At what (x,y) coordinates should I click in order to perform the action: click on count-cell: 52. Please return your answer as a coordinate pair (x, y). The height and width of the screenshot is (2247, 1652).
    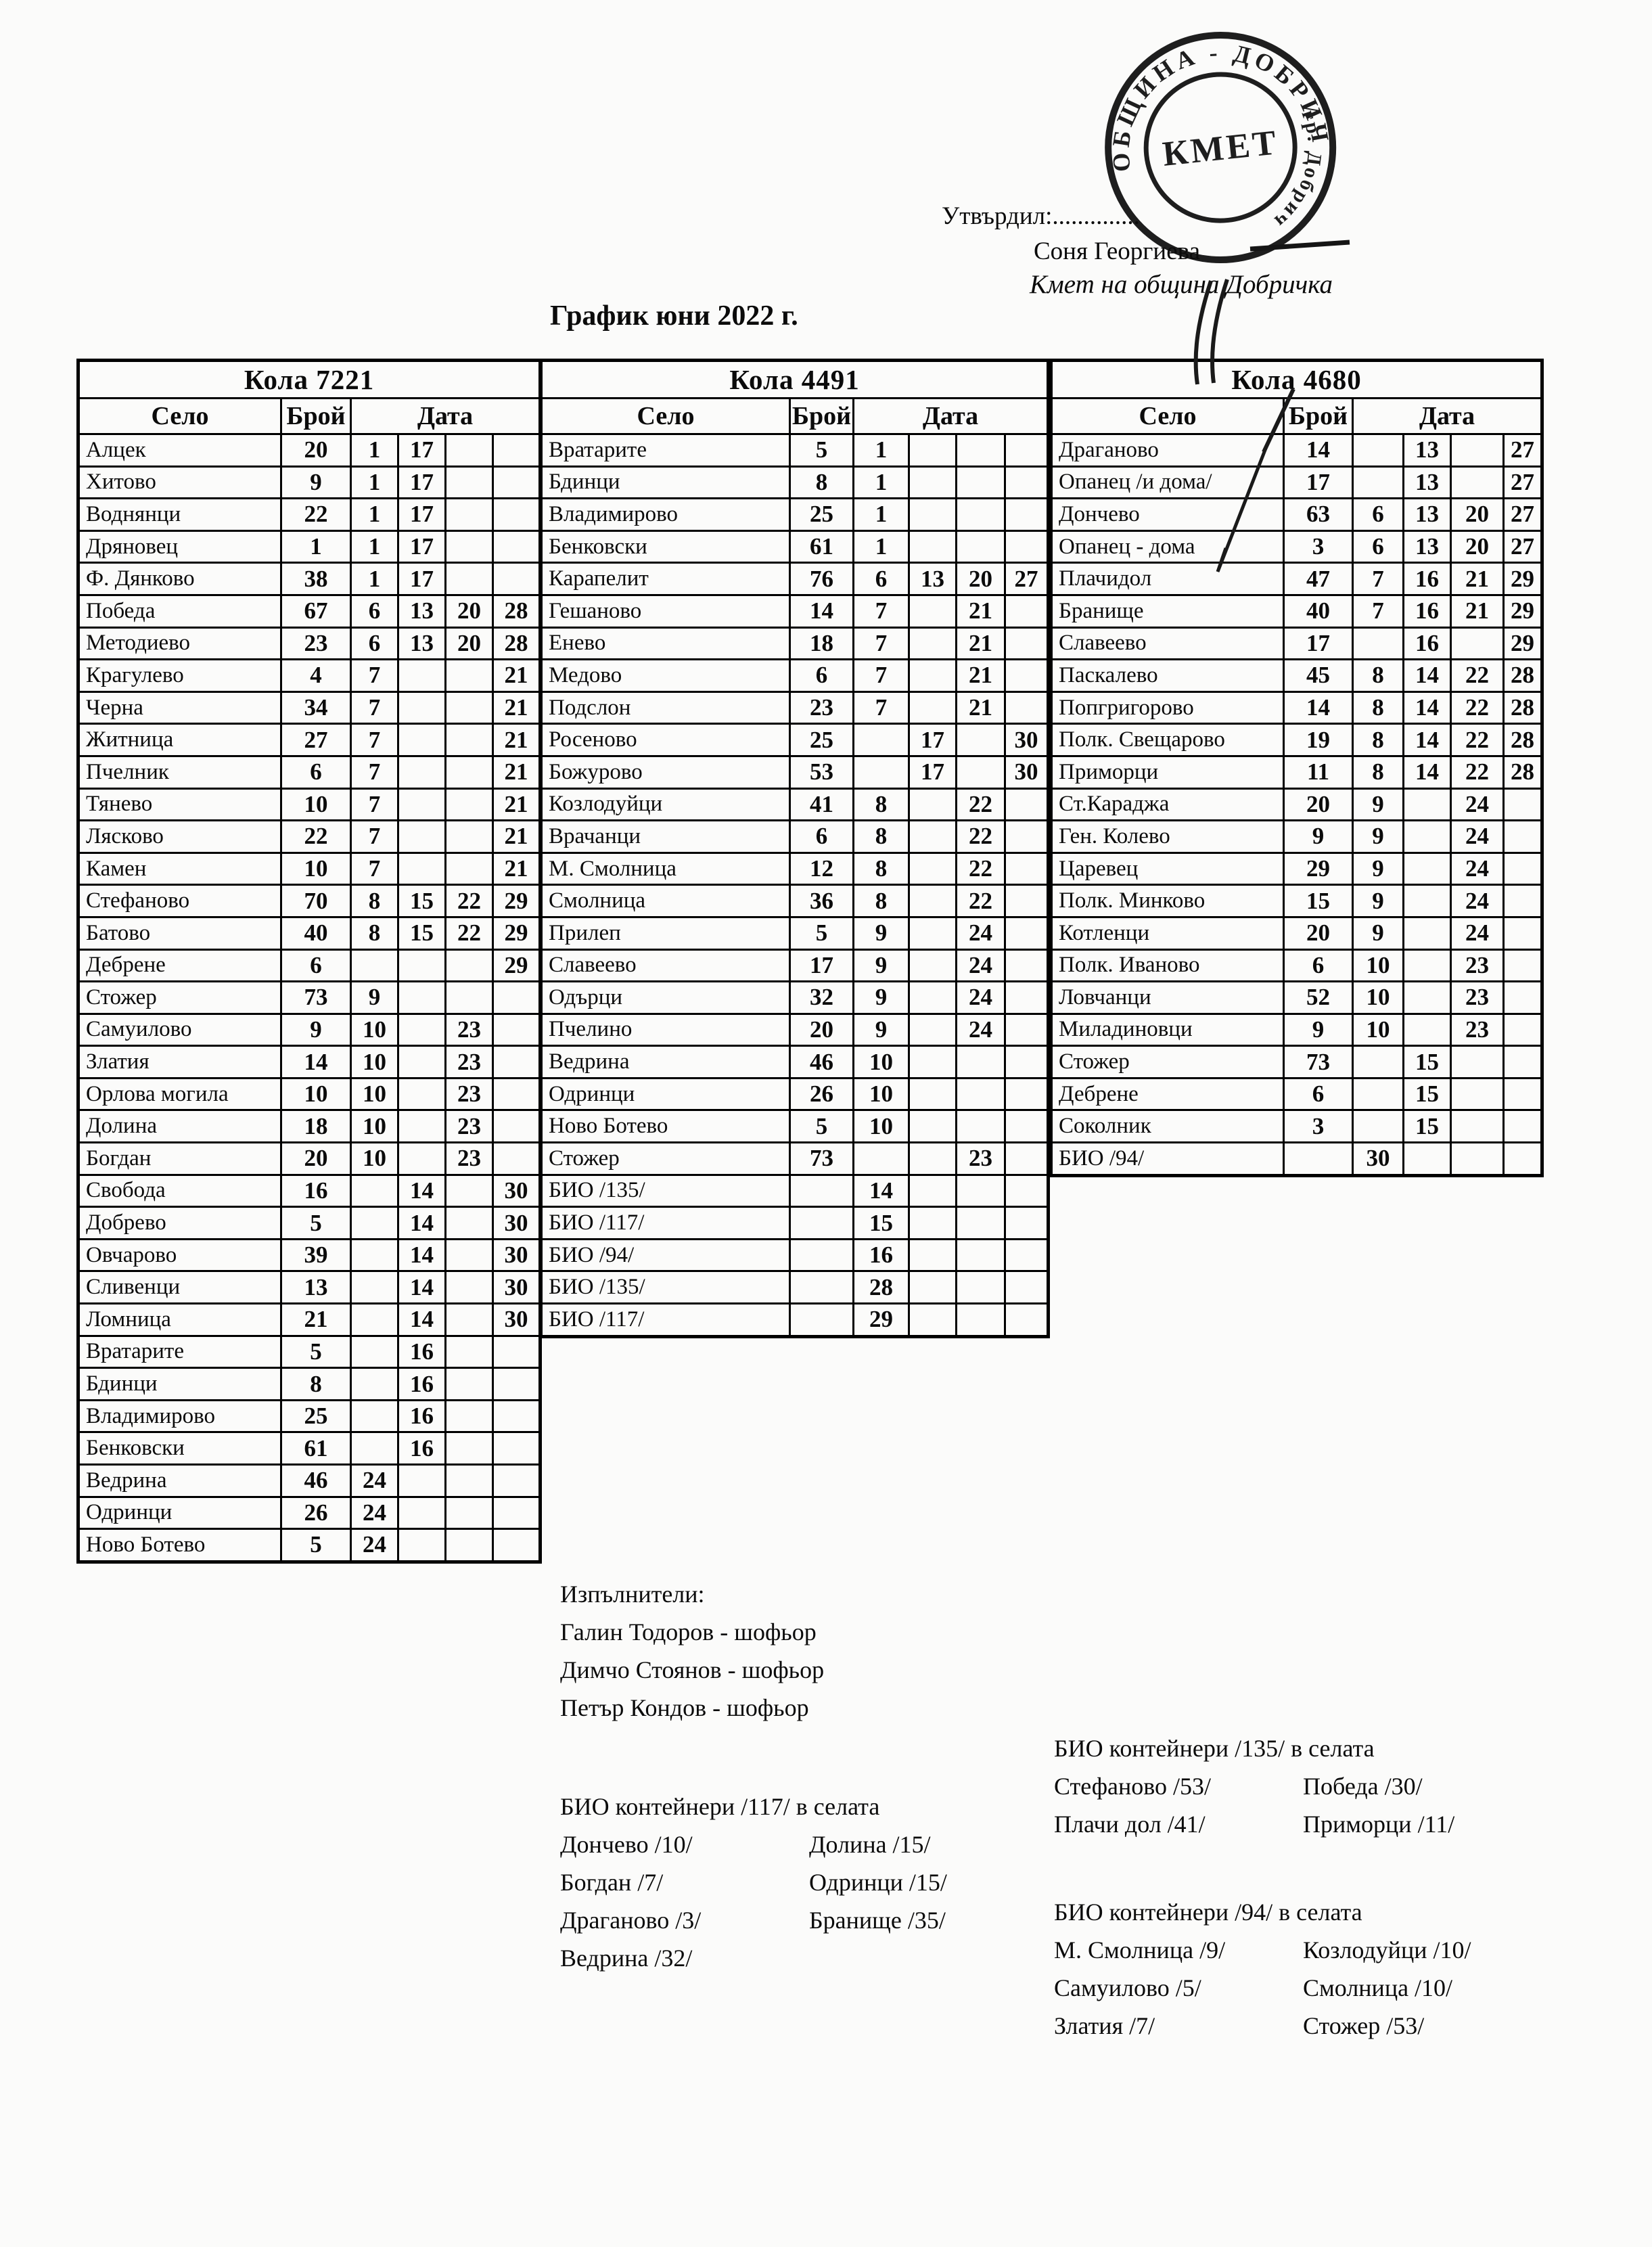
    Looking at the image, I should click on (1318, 997).